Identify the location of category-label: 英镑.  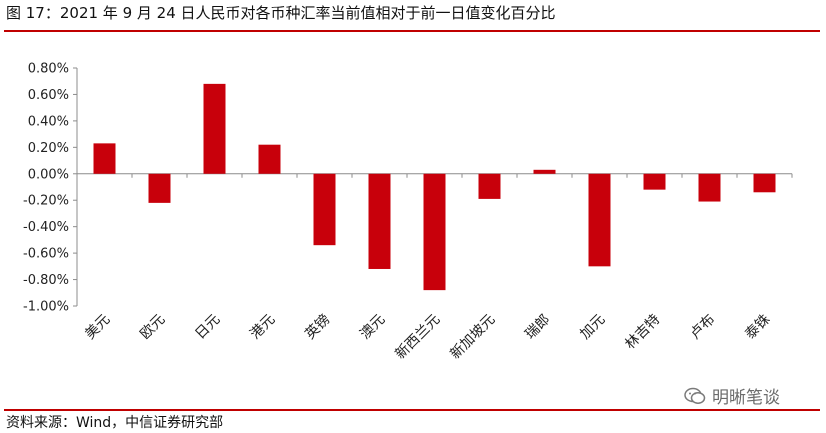
(318, 327).